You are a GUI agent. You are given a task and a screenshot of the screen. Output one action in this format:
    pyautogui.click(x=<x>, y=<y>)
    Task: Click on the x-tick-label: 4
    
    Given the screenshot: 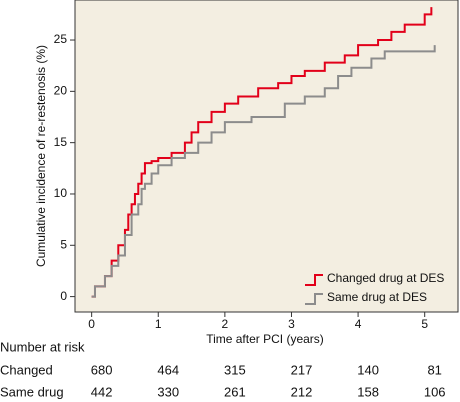 What is the action you would take?
    pyautogui.click(x=358, y=324)
    